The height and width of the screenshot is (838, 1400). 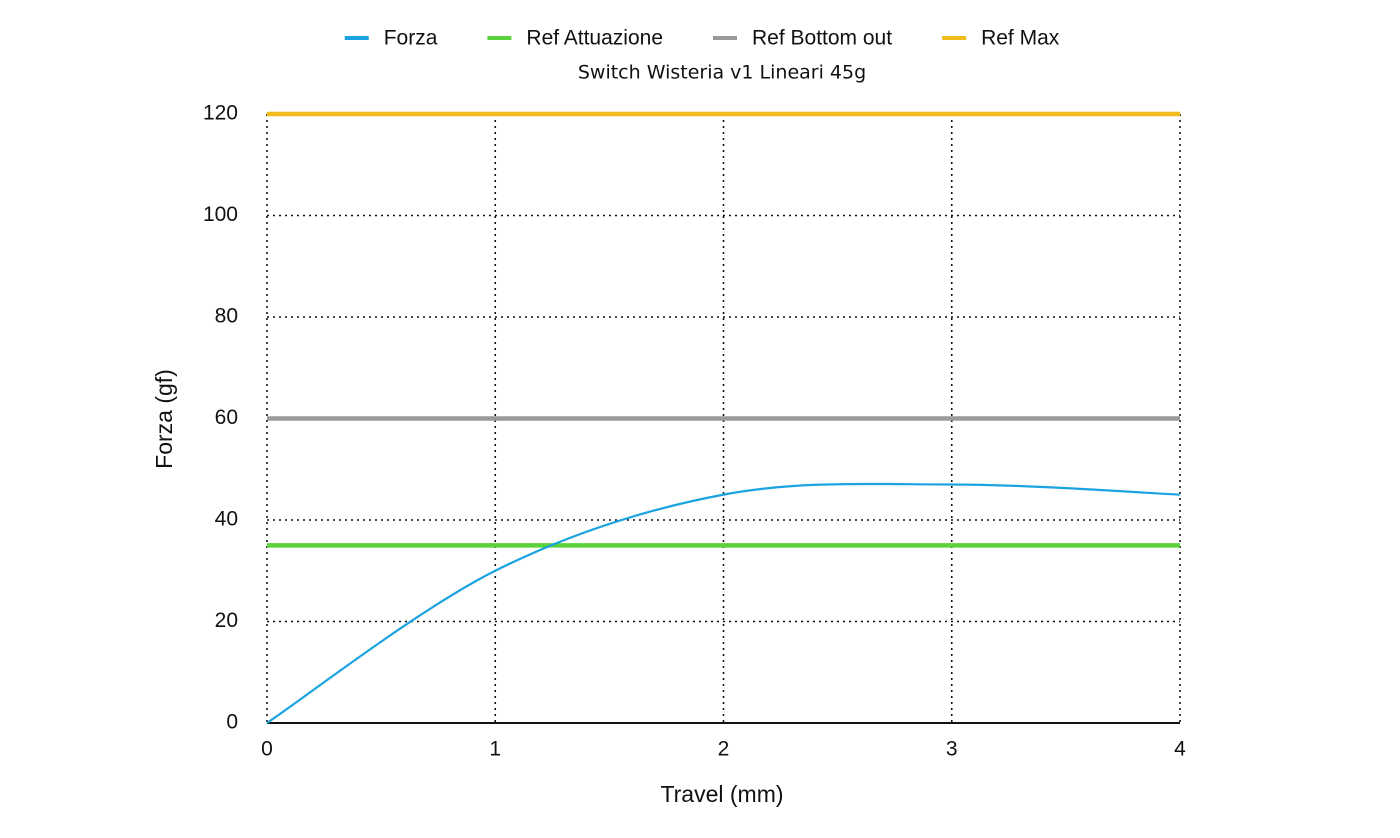 I want to click on y-tick-label: 60, so click(x=226, y=417).